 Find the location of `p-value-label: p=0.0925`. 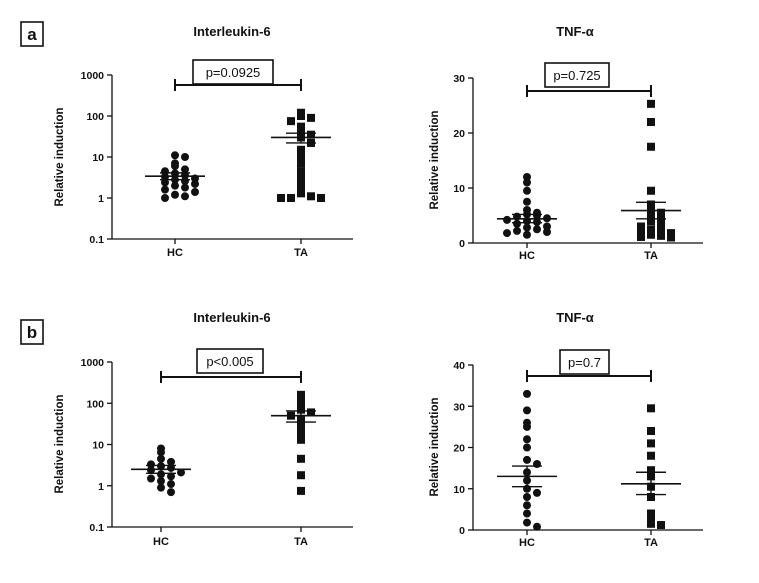

p-value-label: p=0.0925 is located at coordinates (233, 72).